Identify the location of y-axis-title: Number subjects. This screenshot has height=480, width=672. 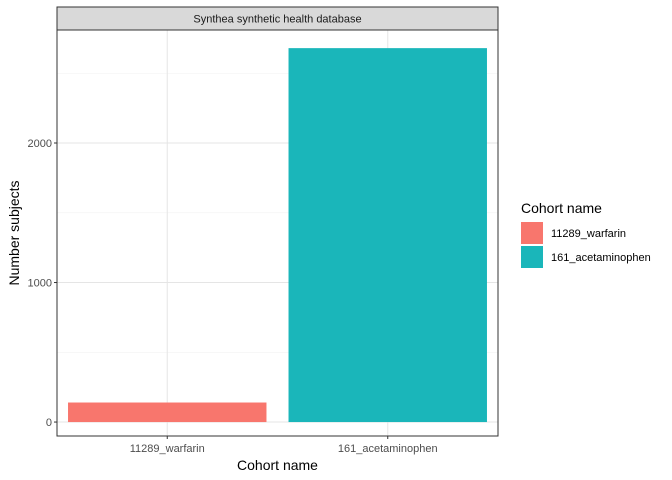
(14, 232).